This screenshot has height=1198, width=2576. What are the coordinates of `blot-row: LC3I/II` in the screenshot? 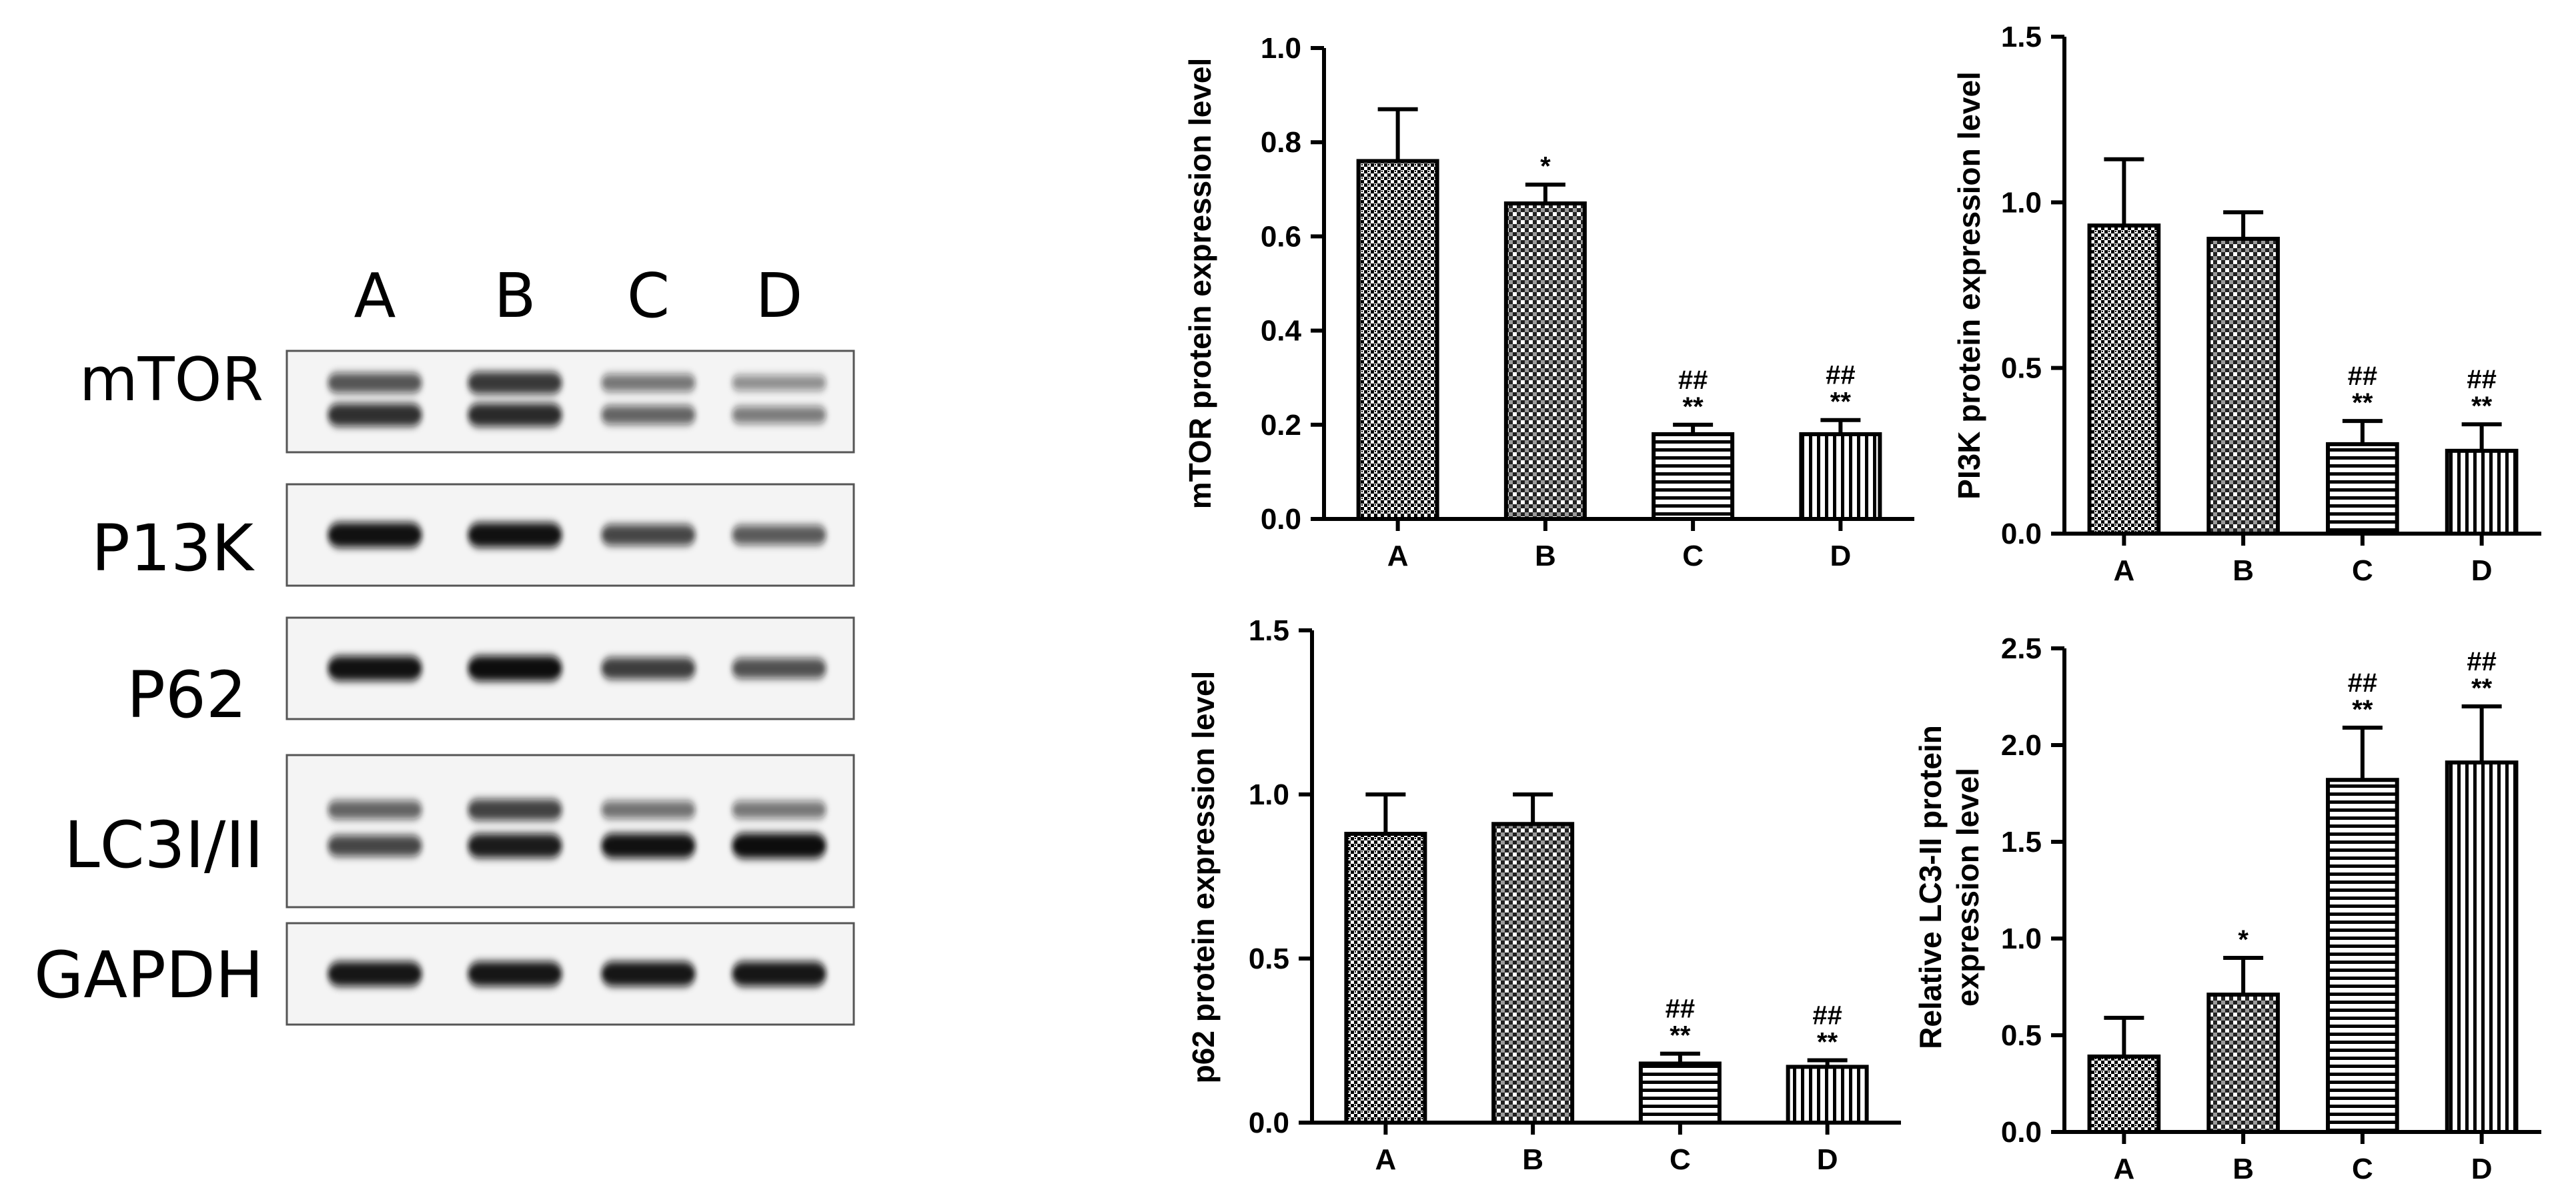 It's located at (460, 832).